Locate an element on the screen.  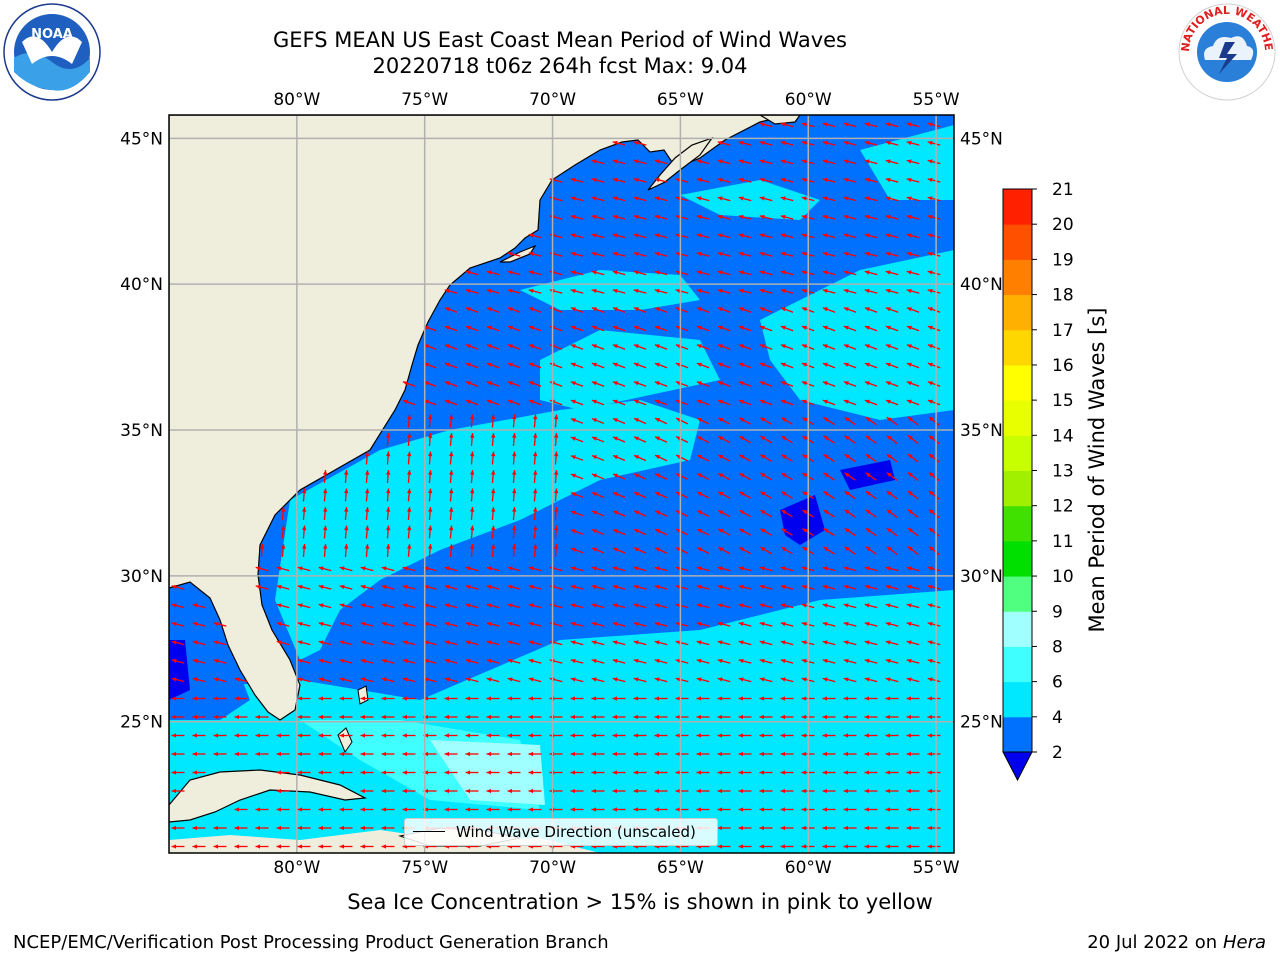
lon-tick-label-top: 55°W is located at coordinates (936, 100).